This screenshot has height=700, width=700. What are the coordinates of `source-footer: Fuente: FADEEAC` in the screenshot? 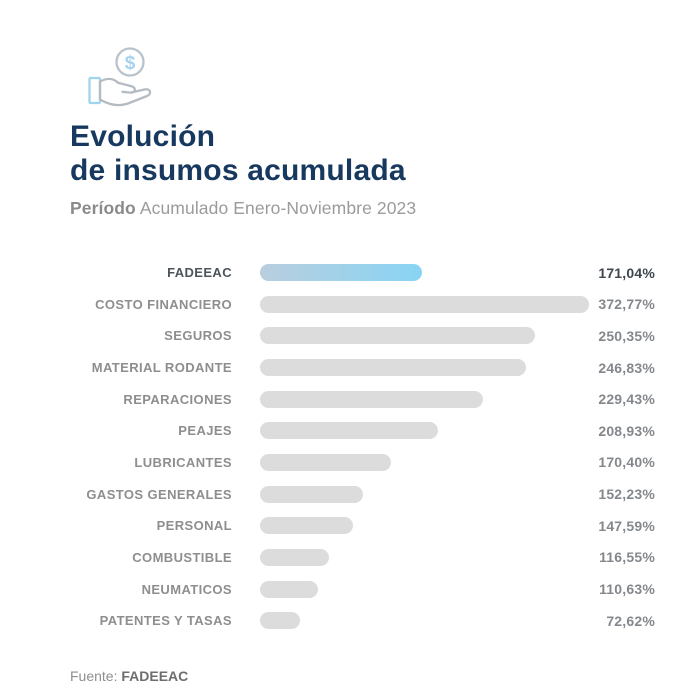 It's located at (129, 676).